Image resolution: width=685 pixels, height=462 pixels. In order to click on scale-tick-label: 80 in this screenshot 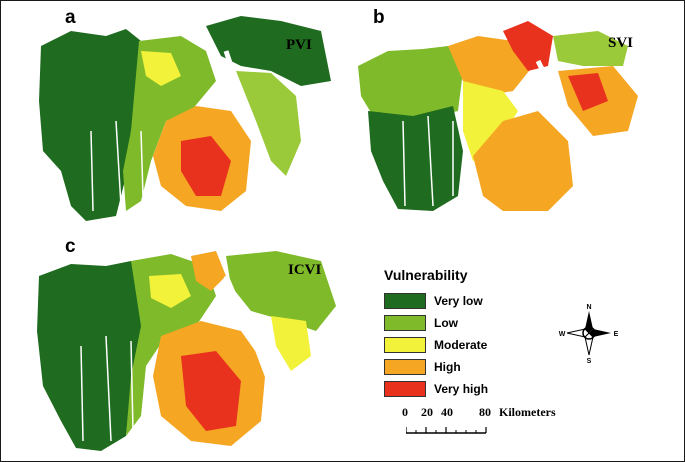, I will do `click(485, 412)`.